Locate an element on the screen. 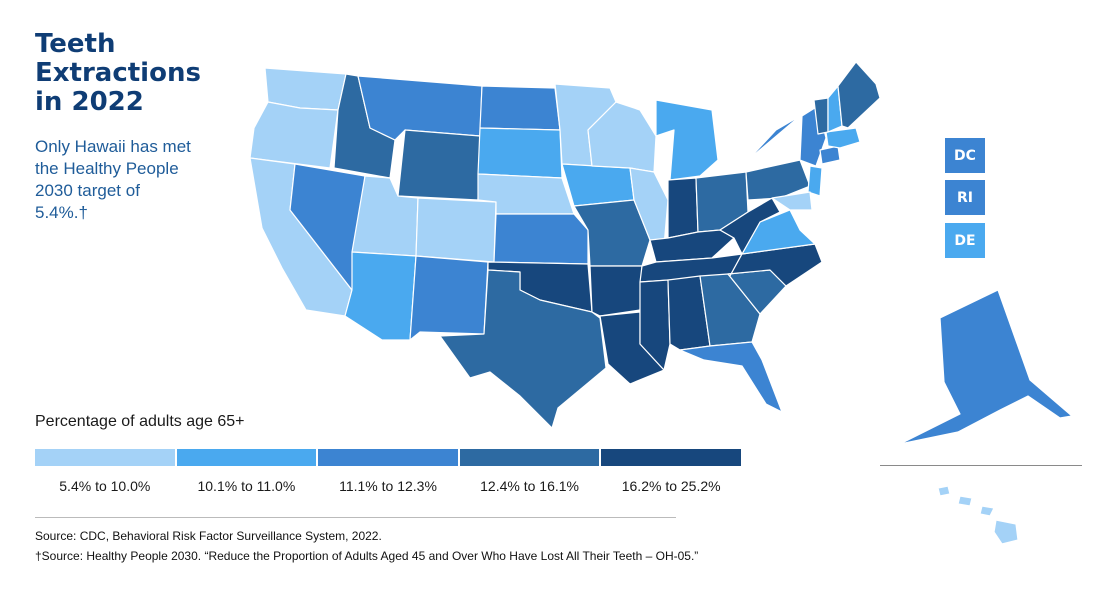 This screenshot has height=601, width=1117. state-IA is located at coordinates (598, 185).